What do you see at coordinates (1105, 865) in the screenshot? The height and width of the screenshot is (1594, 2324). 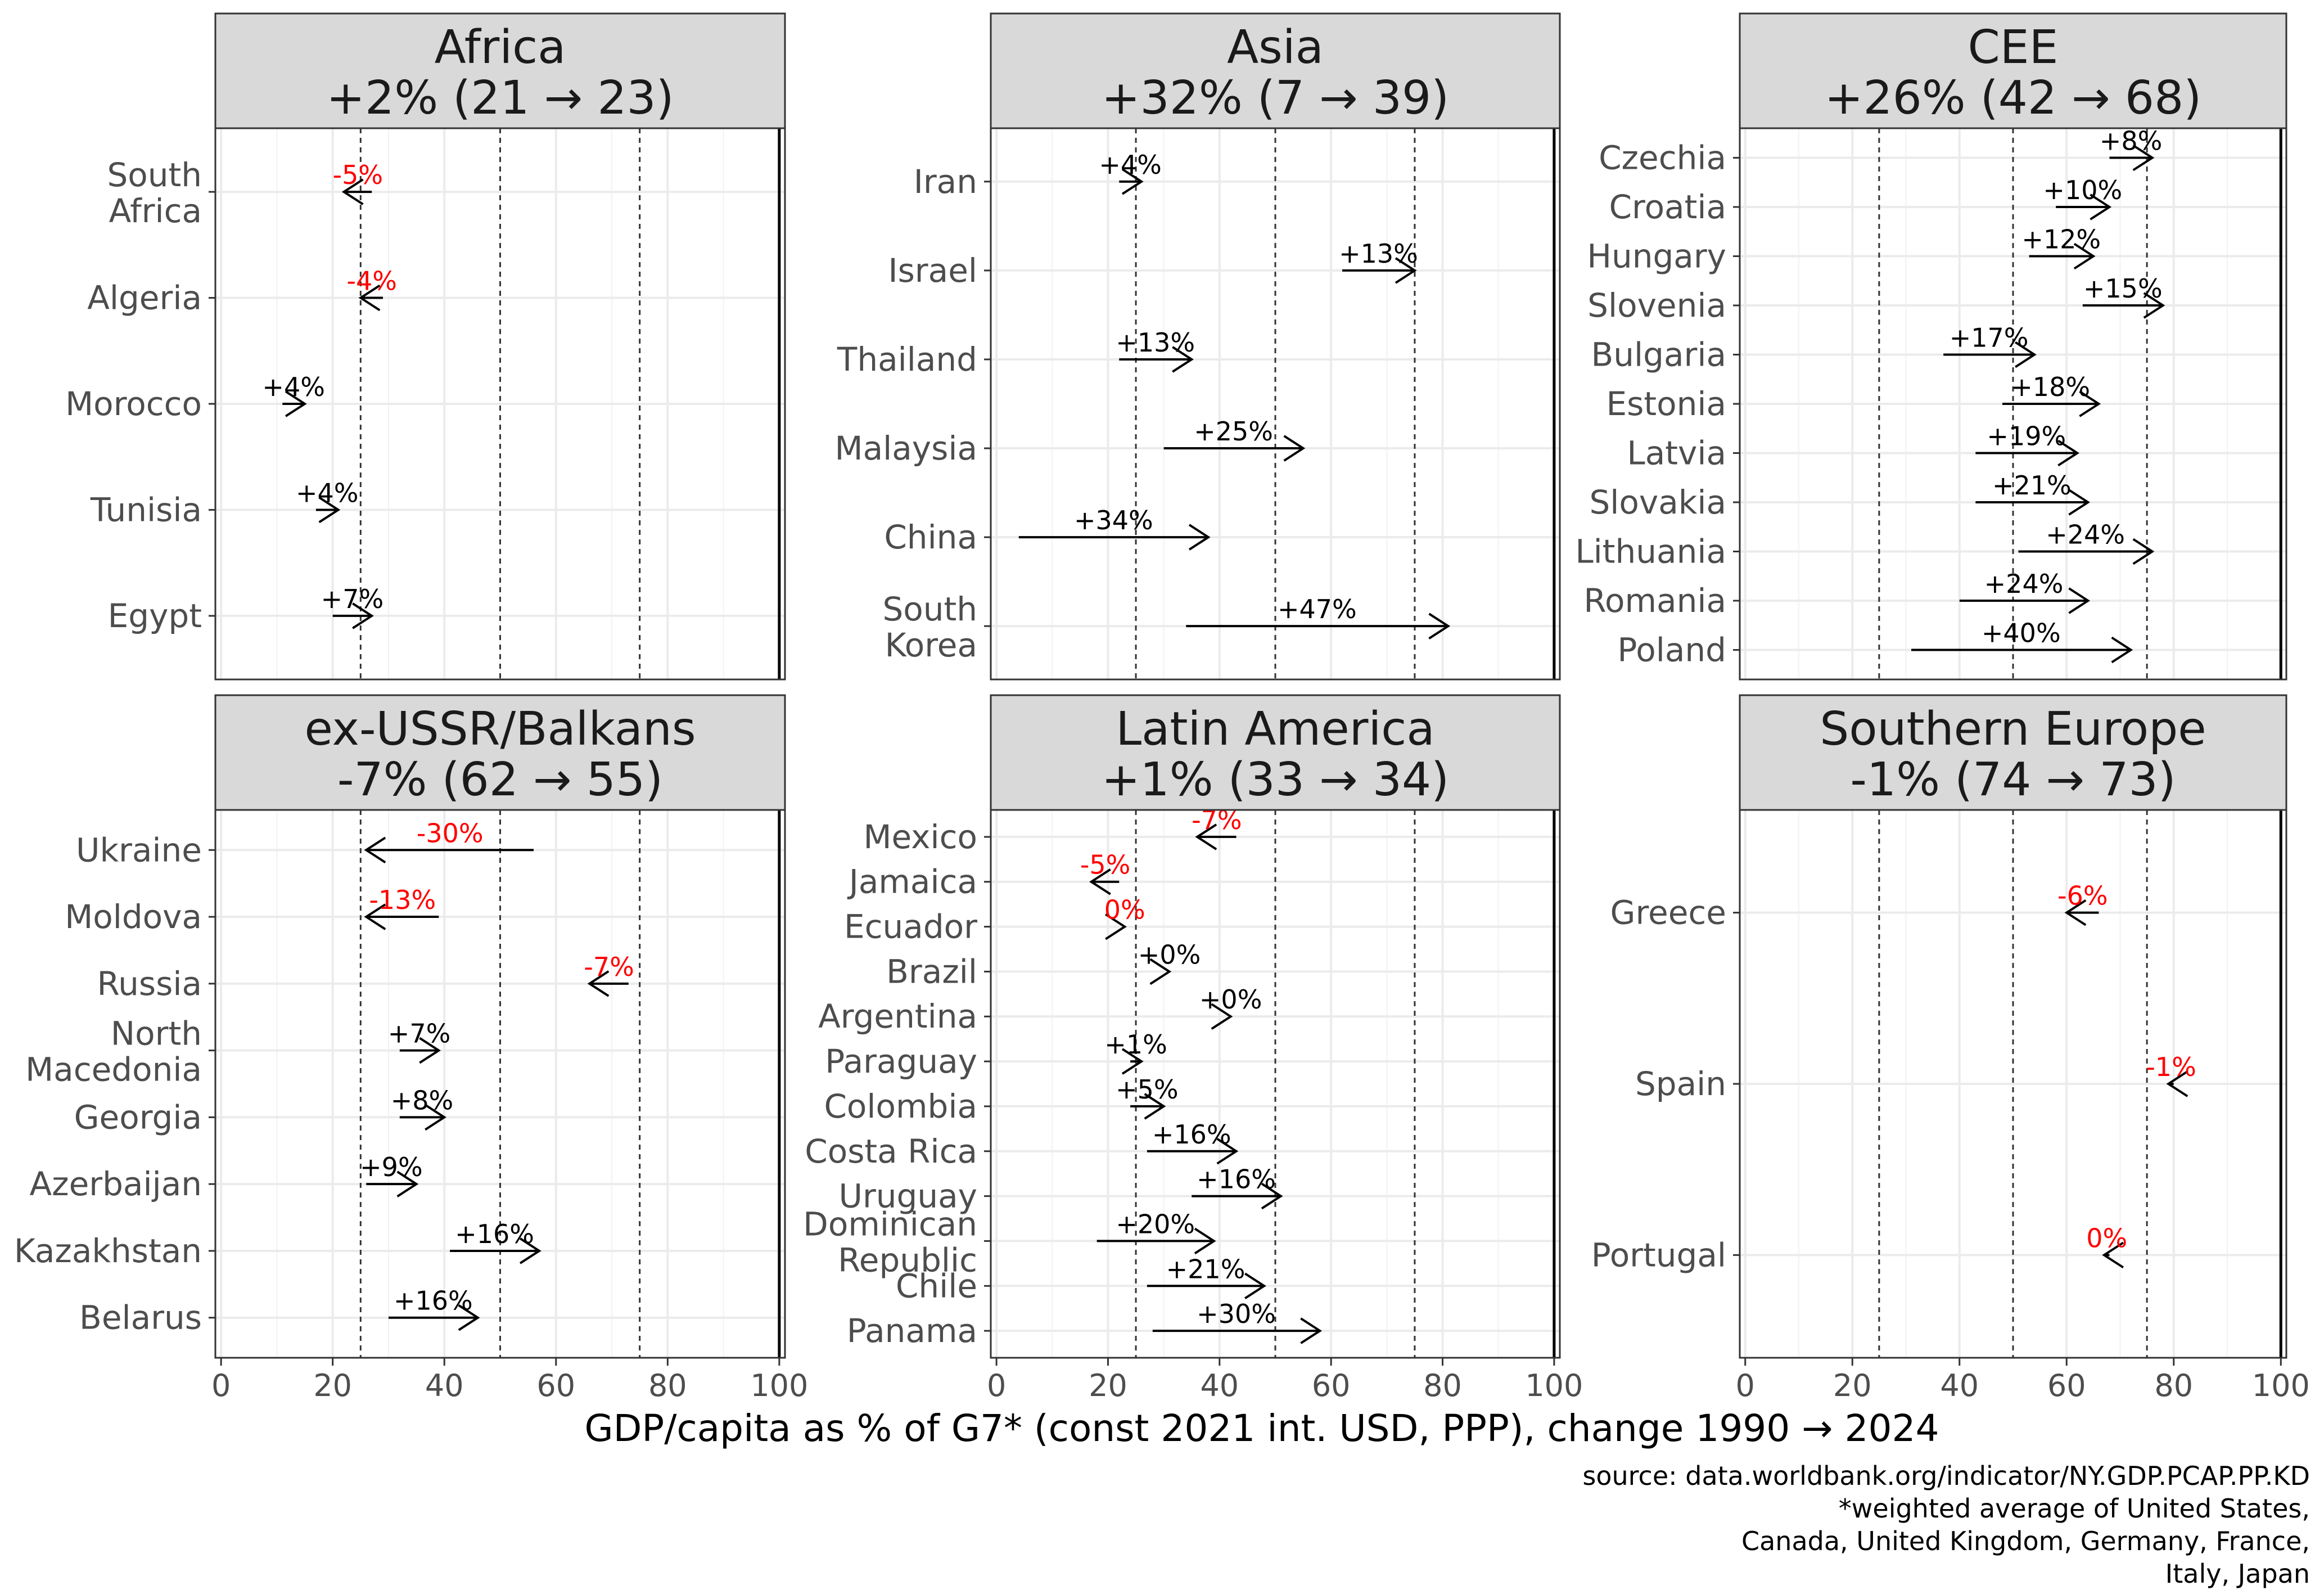 I see `value-label: -5%` at bounding box center [1105, 865].